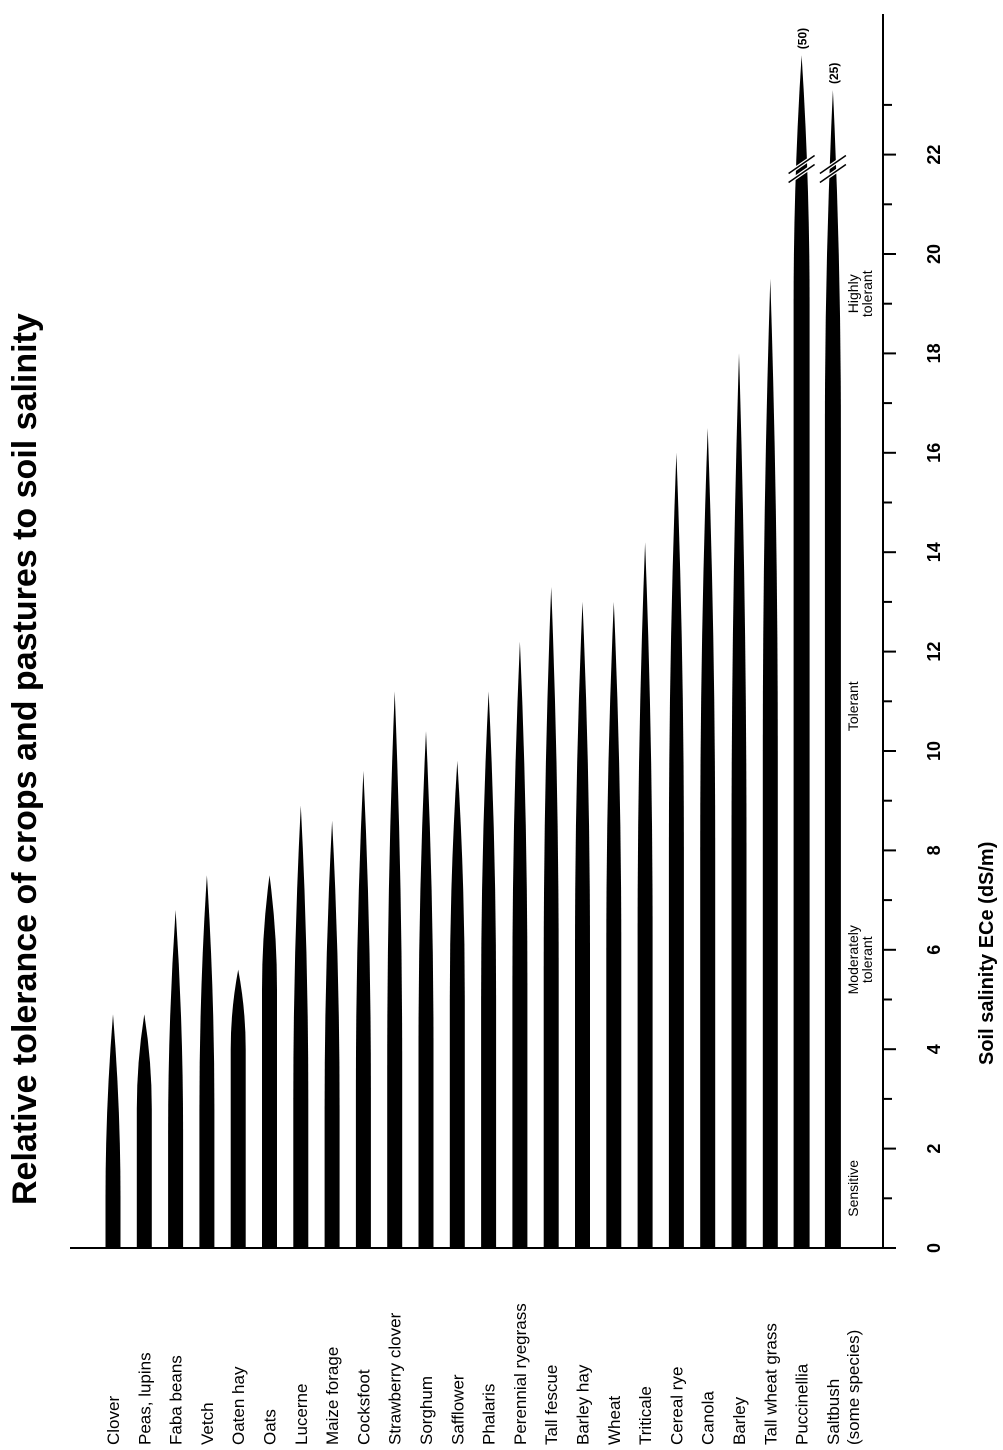 This screenshot has width=1003, height=1450. What do you see at coordinates (645, 895) in the screenshot?
I see `bar-triticale` at bounding box center [645, 895].